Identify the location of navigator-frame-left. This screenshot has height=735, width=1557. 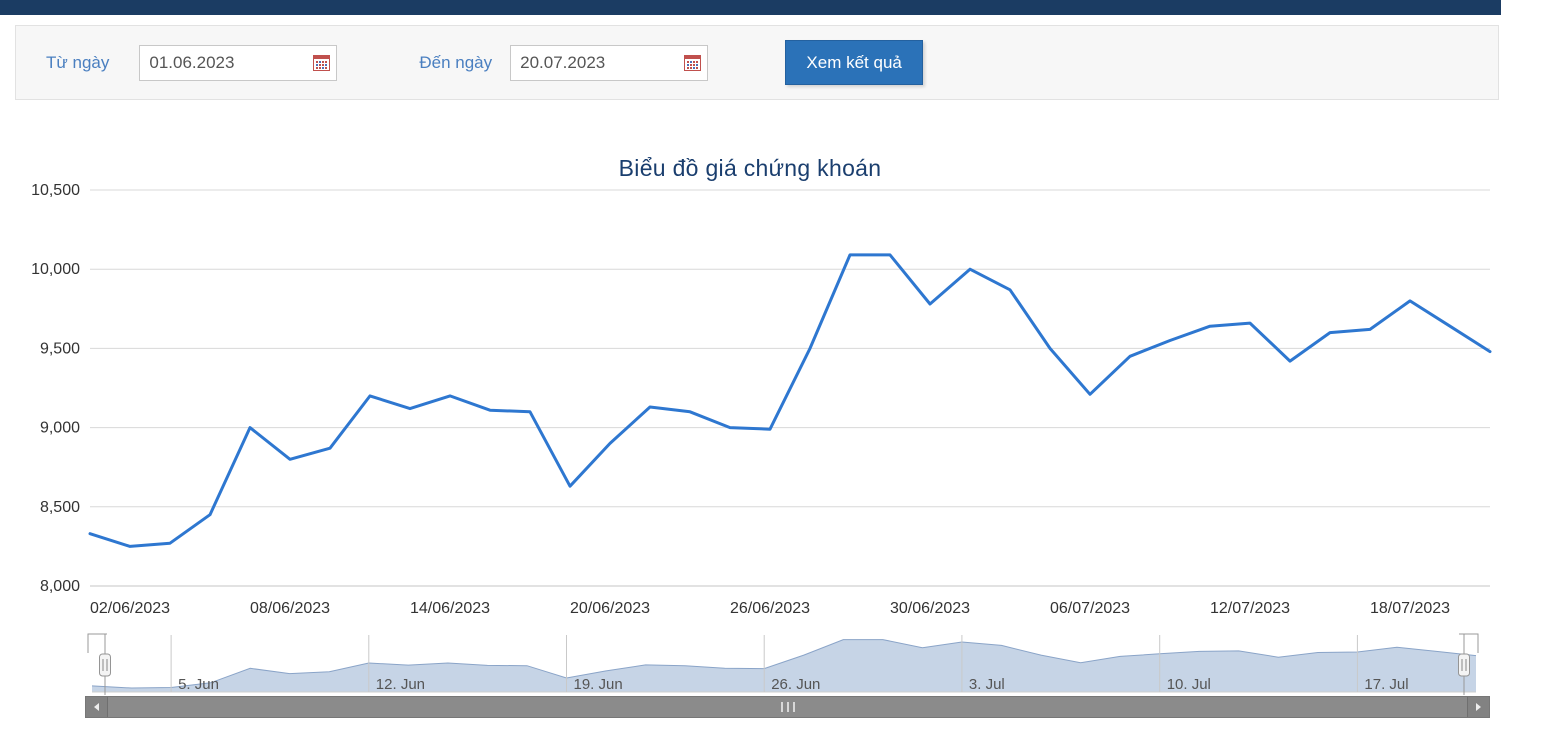
(97, 643).